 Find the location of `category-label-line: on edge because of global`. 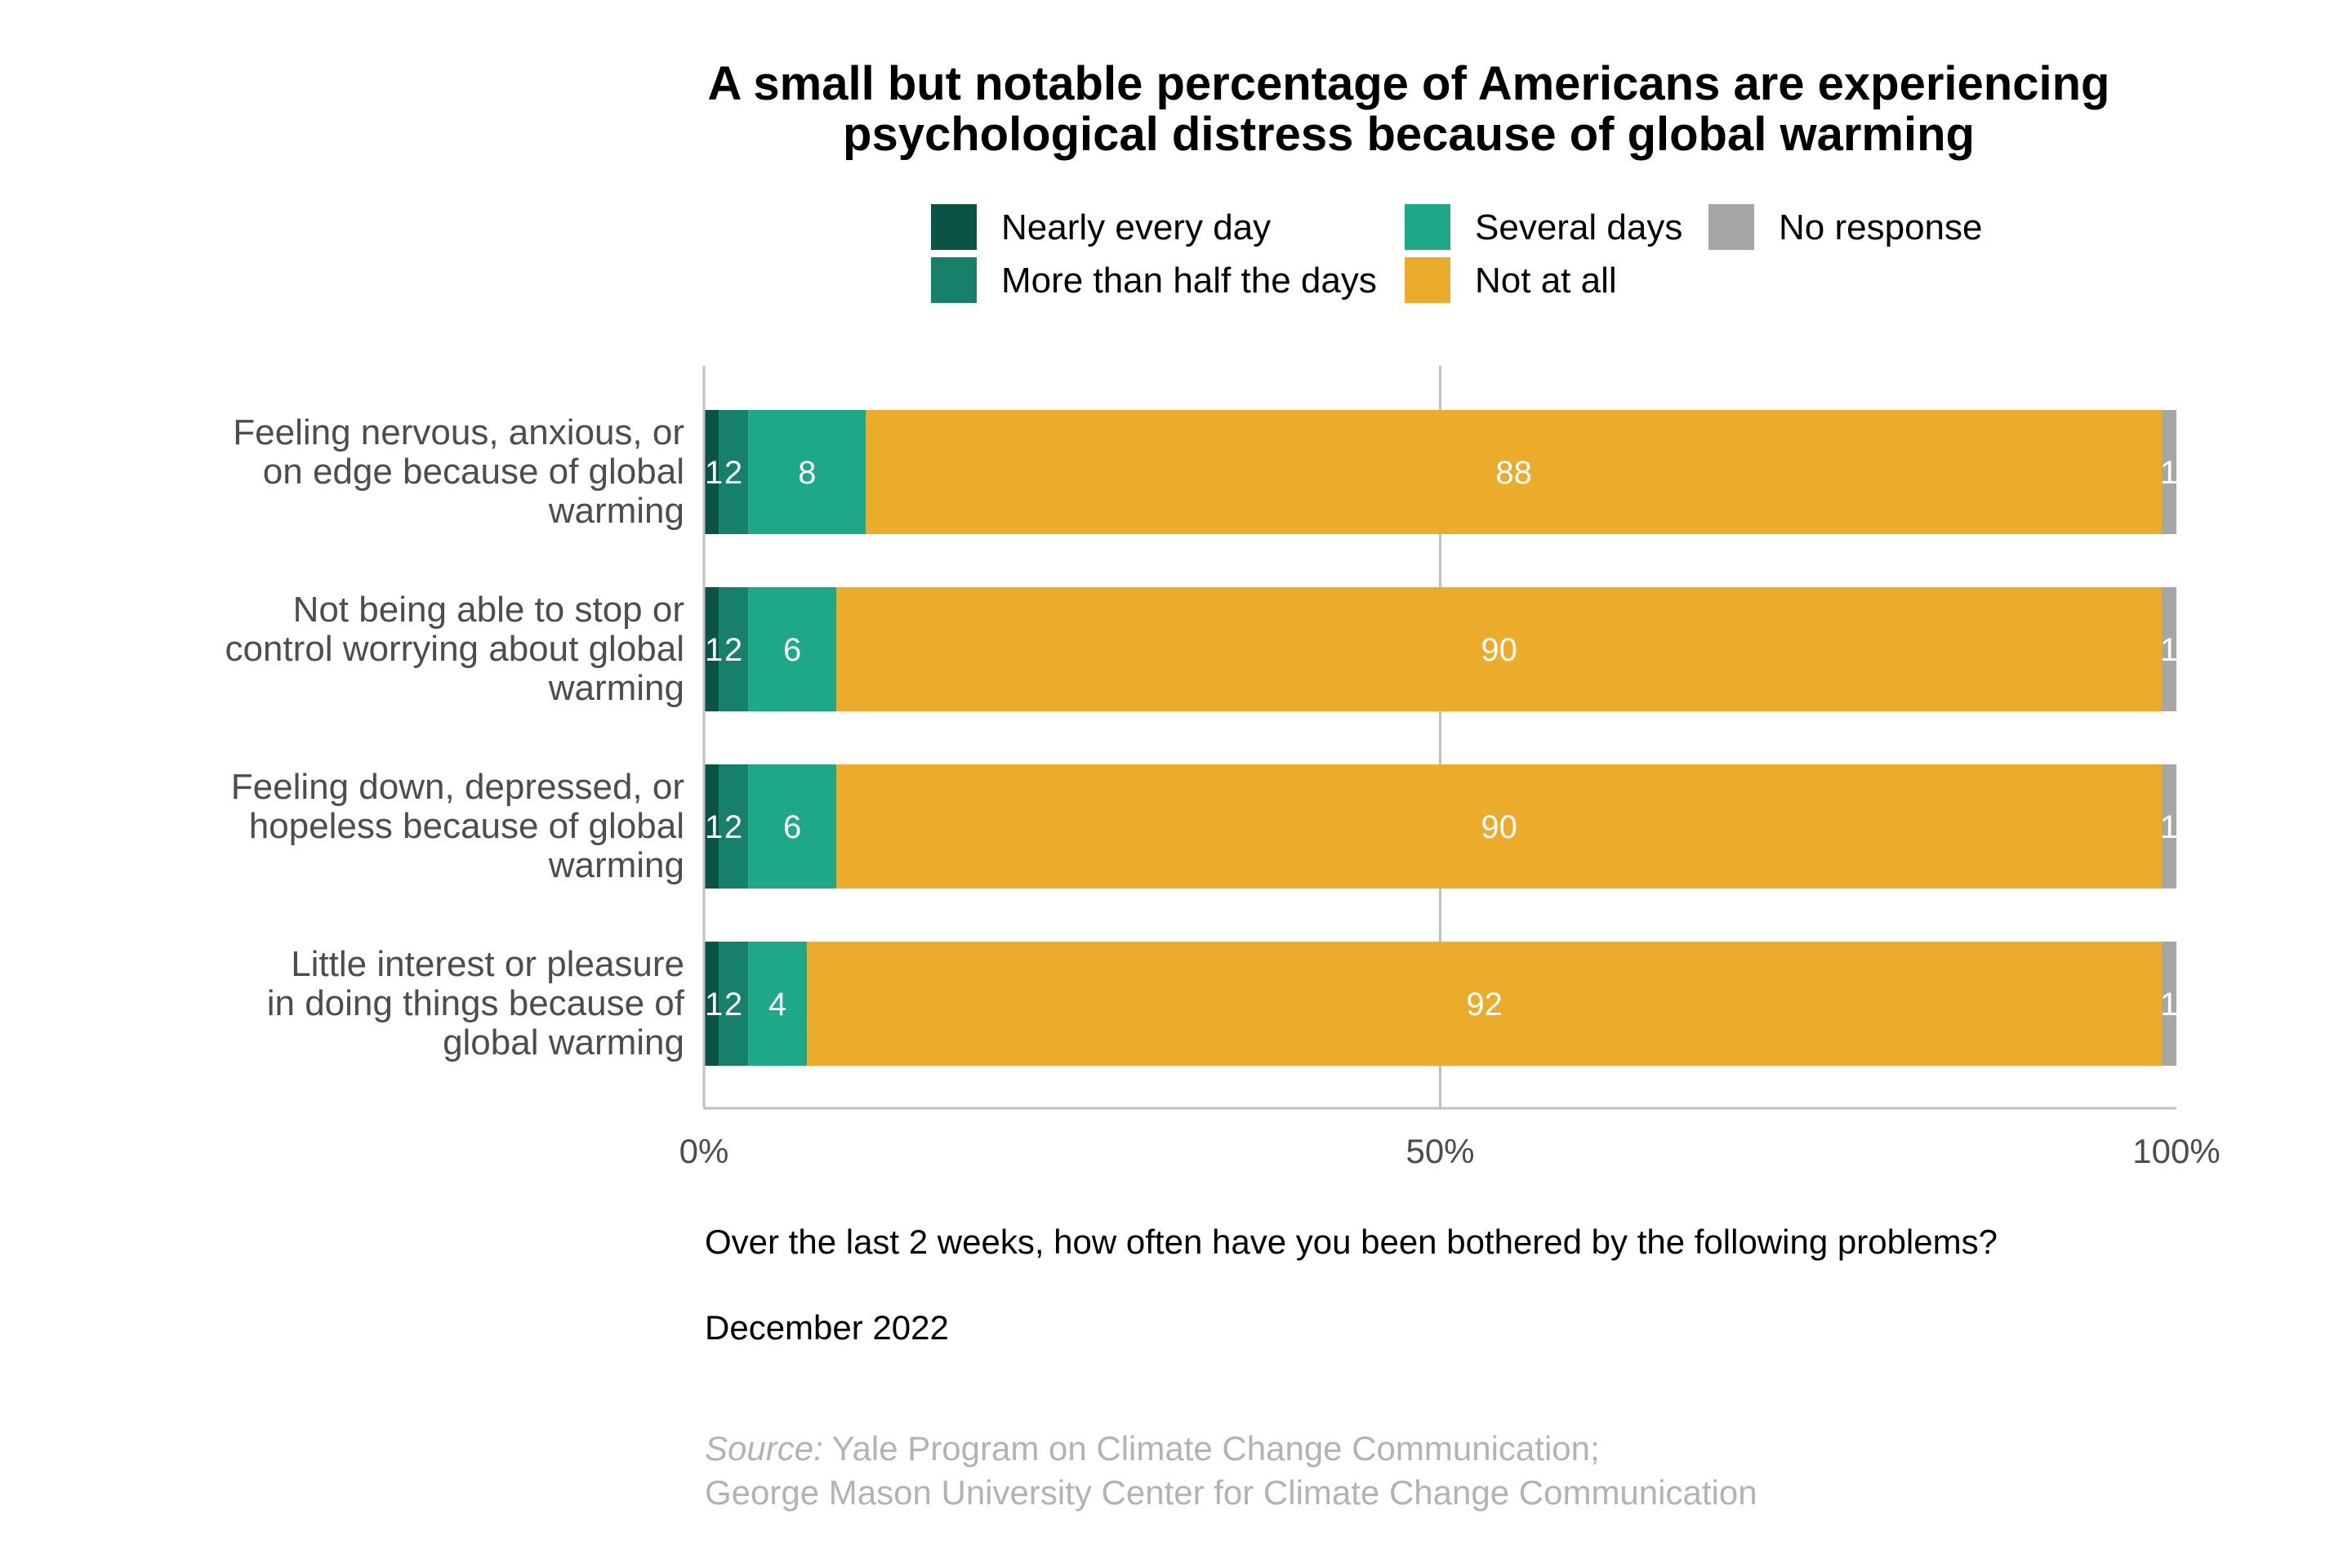

category-label-line: on edge because of global is located at coordinates (474, 472).